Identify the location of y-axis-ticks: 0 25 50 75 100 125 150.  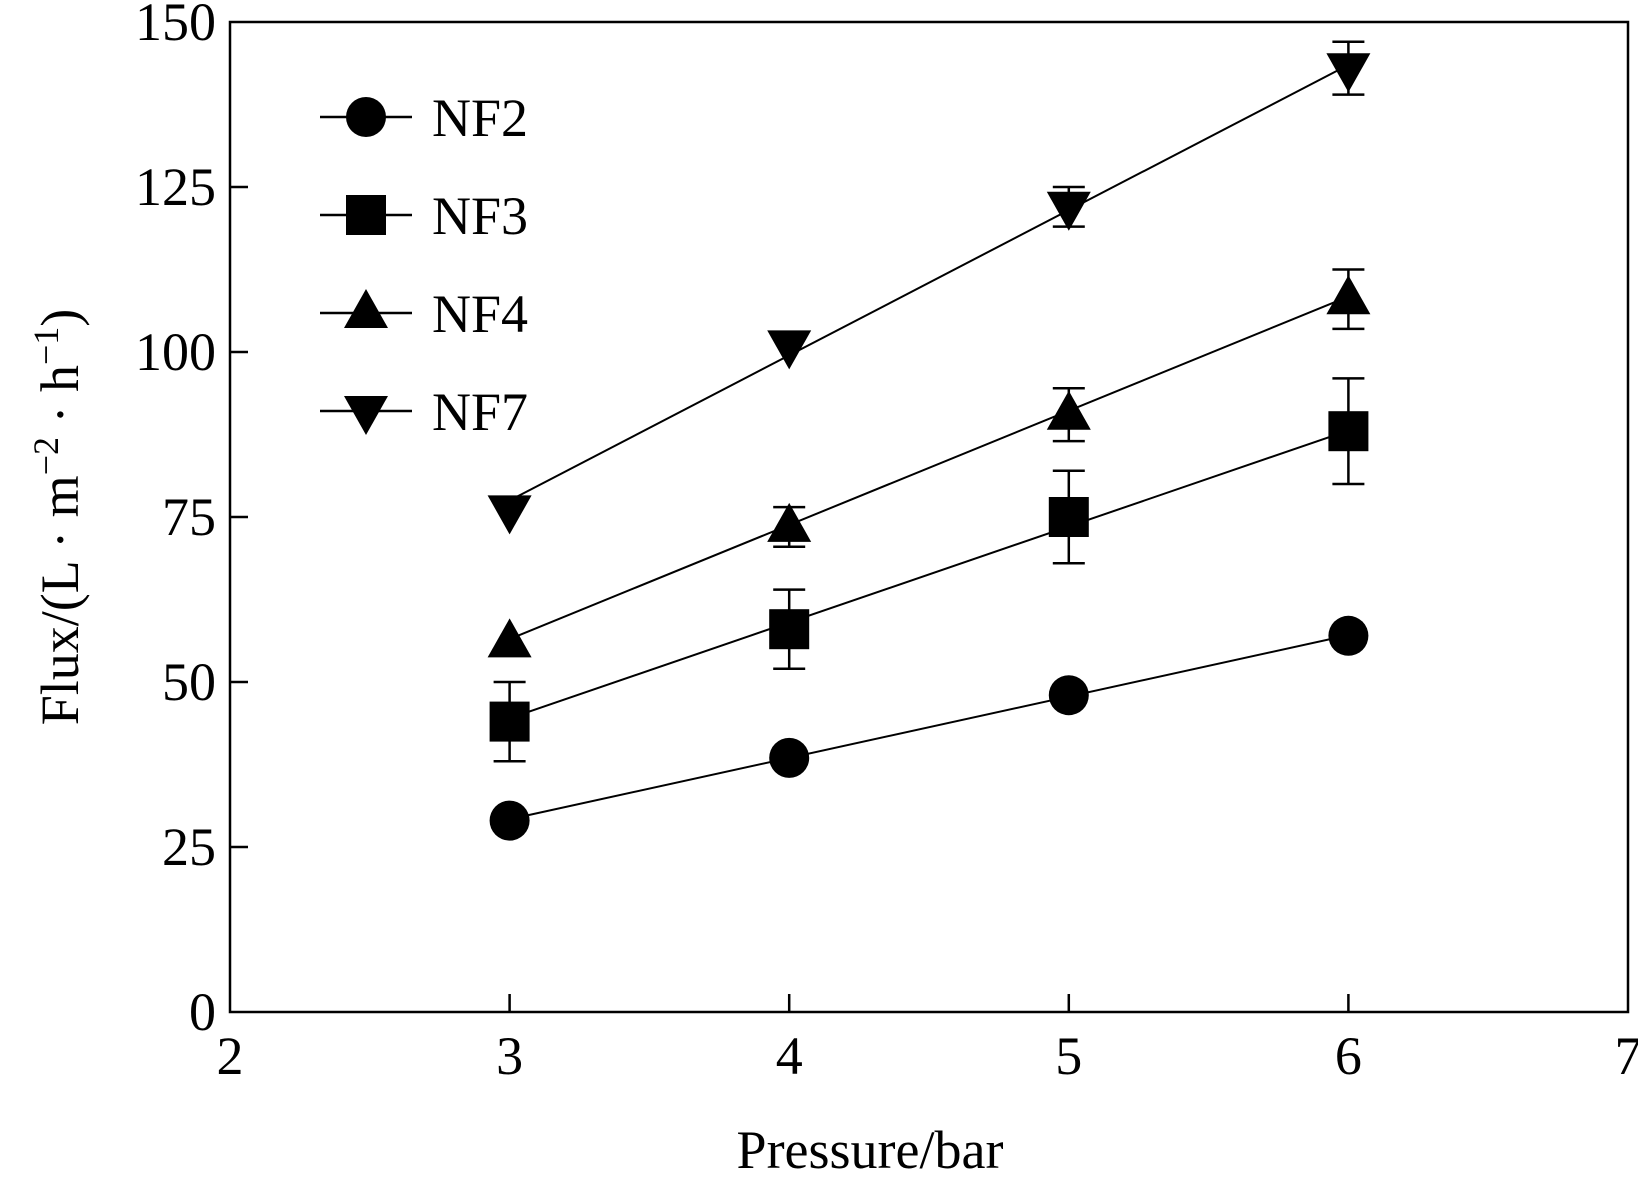
(191, 521).